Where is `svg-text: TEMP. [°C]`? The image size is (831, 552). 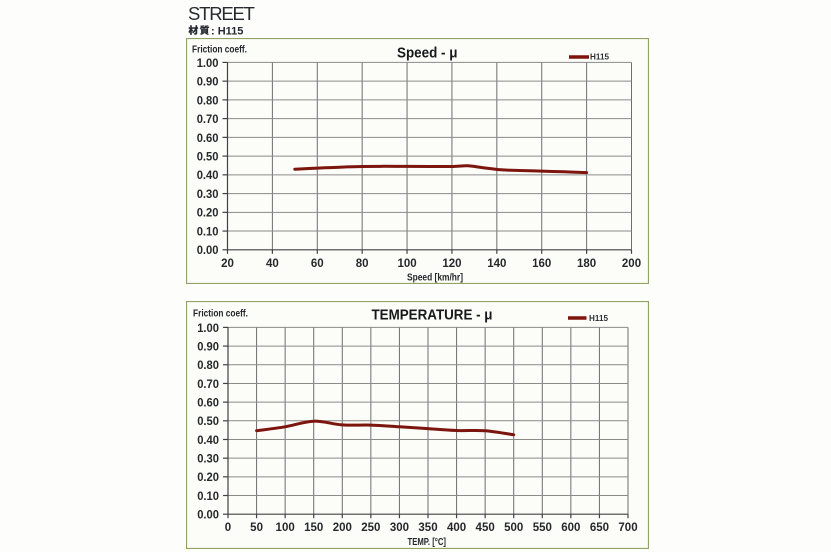
svg-text: TEMP. [°C] is located at coordinates (427, 542).